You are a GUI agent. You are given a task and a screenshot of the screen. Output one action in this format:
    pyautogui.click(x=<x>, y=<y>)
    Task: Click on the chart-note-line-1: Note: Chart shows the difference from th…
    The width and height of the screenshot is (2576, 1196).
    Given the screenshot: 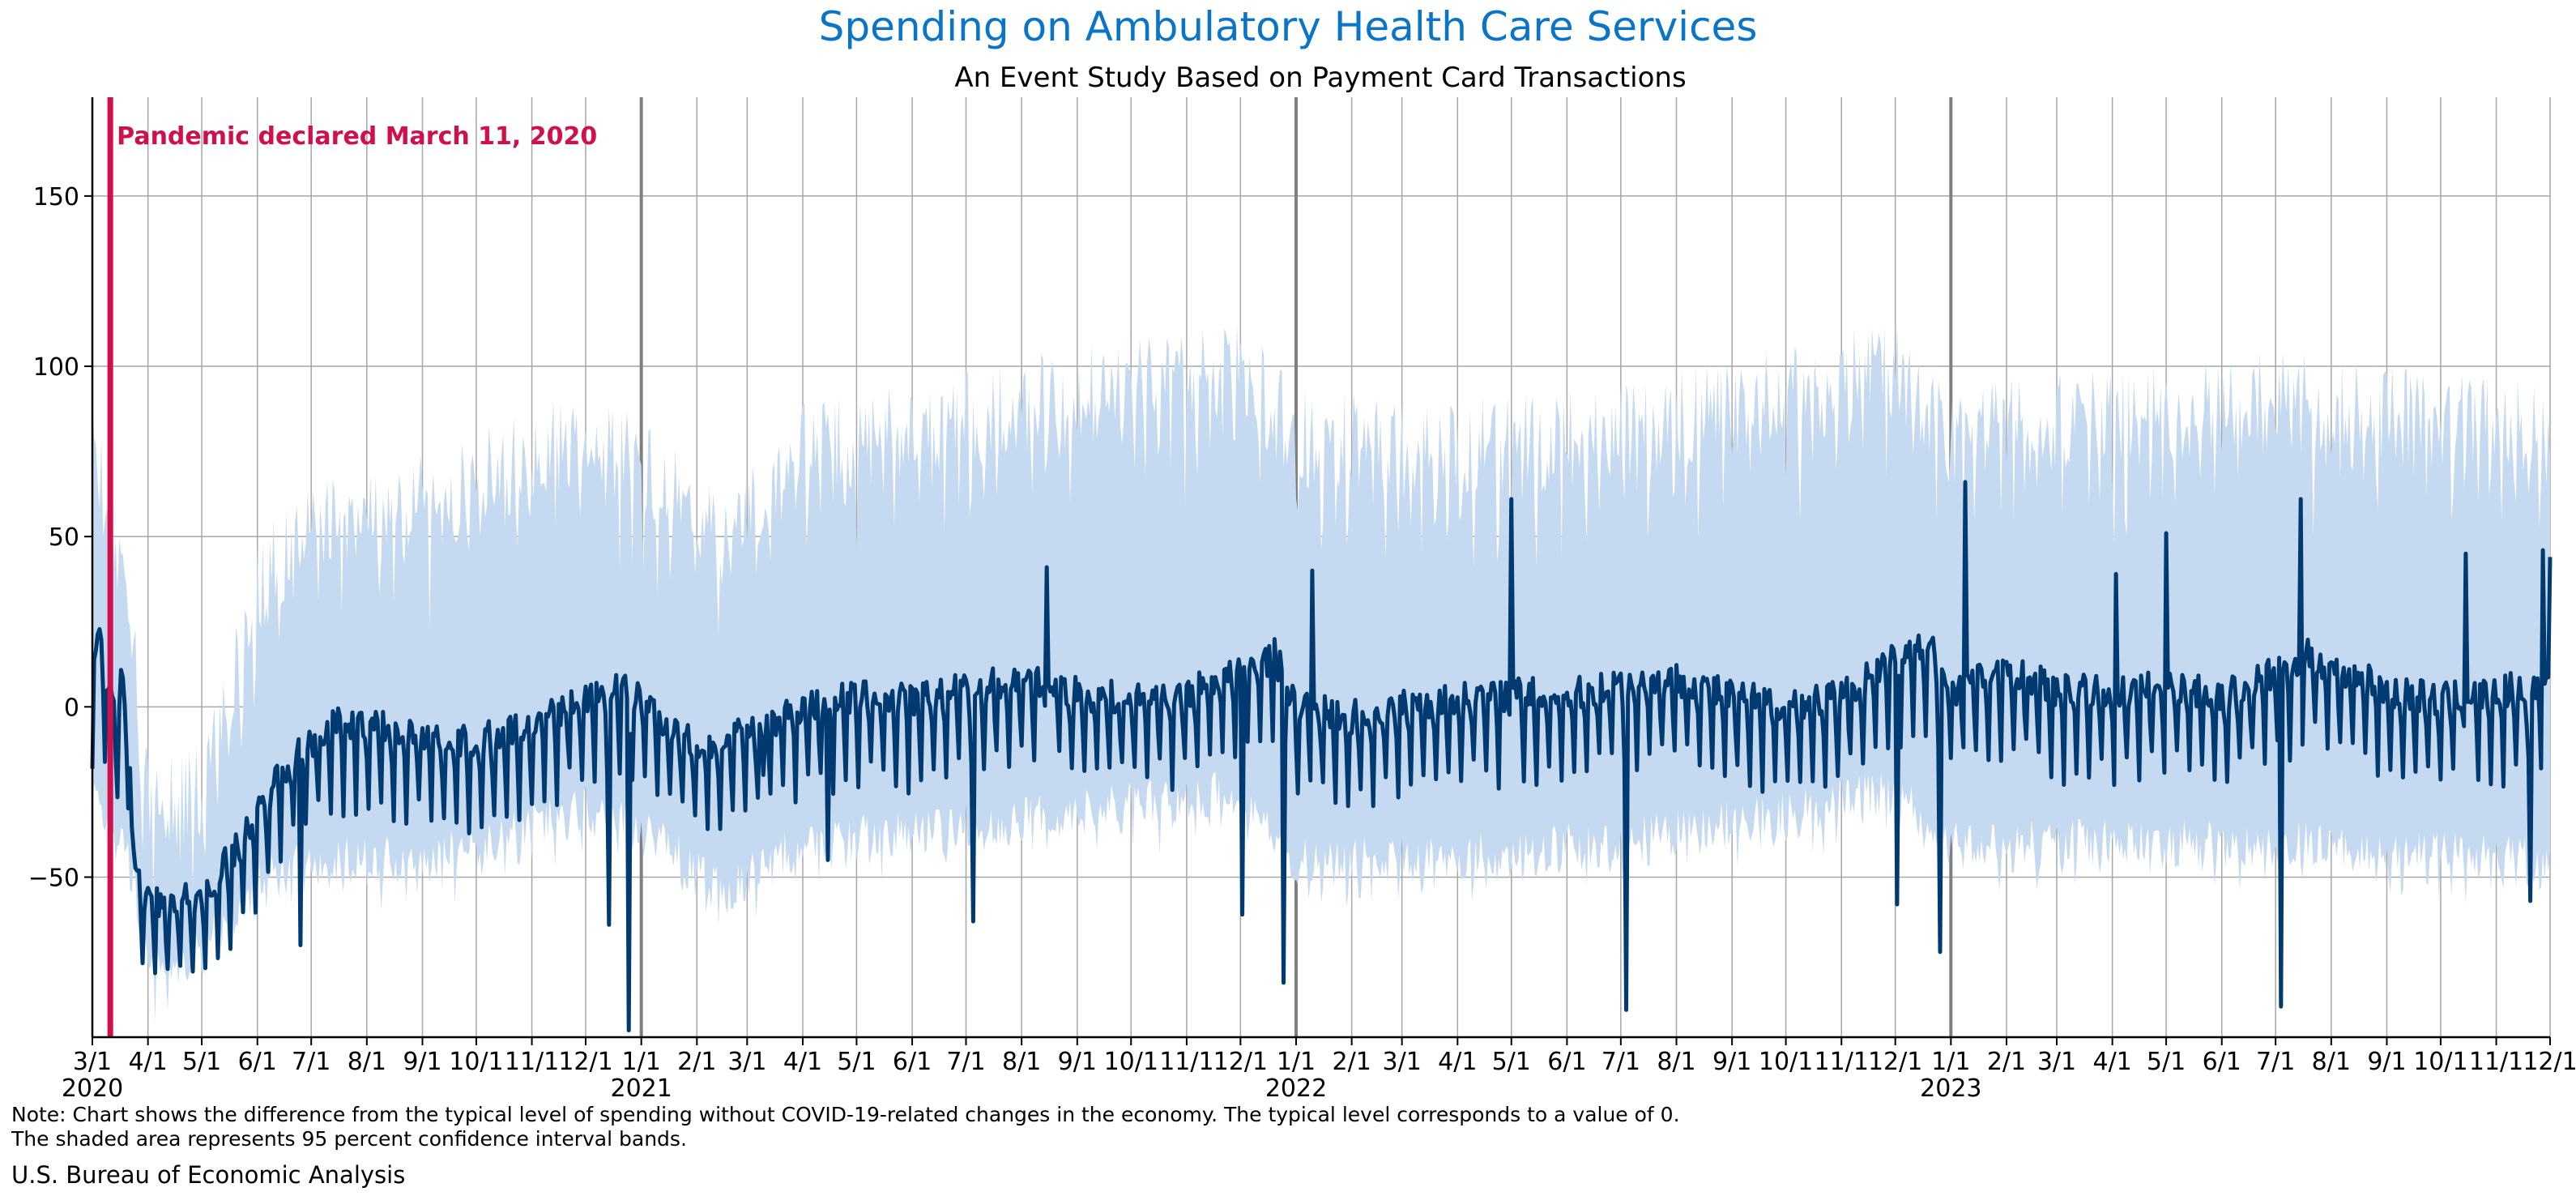 What is the action you would take?
    pyautogui.click(x=845, y=1114)
    